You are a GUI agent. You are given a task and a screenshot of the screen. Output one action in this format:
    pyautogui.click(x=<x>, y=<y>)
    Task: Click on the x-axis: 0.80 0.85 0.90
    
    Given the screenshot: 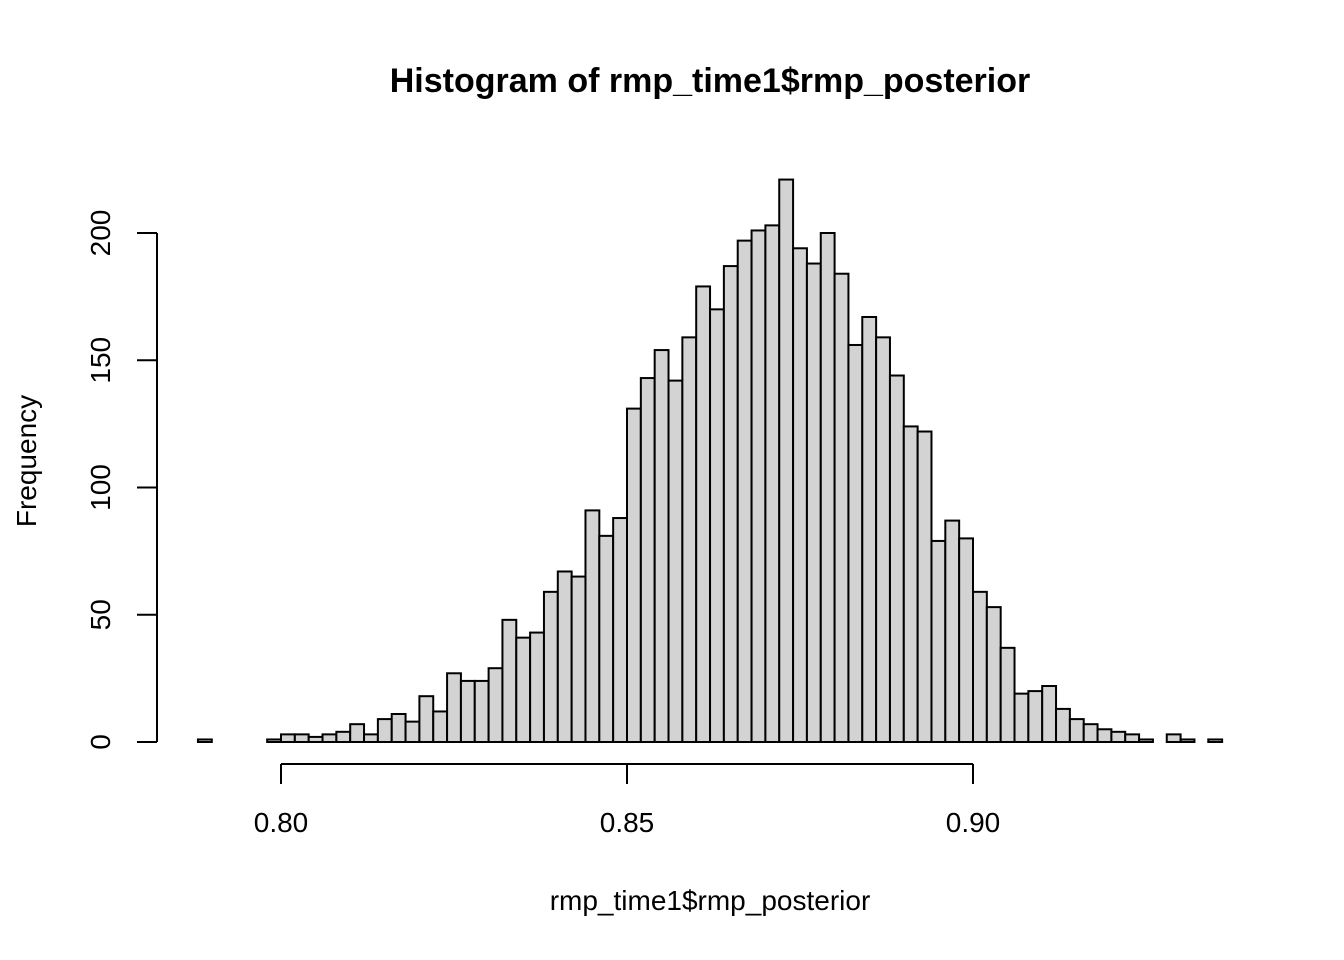 What is the action you would take?
    pyautogui.click(x=627, y=800)
    